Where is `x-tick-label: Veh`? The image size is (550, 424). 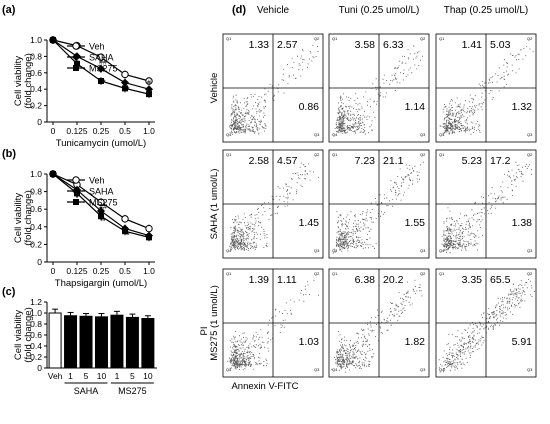
x-tick-label: Veh is located at coordinates (55, 376).